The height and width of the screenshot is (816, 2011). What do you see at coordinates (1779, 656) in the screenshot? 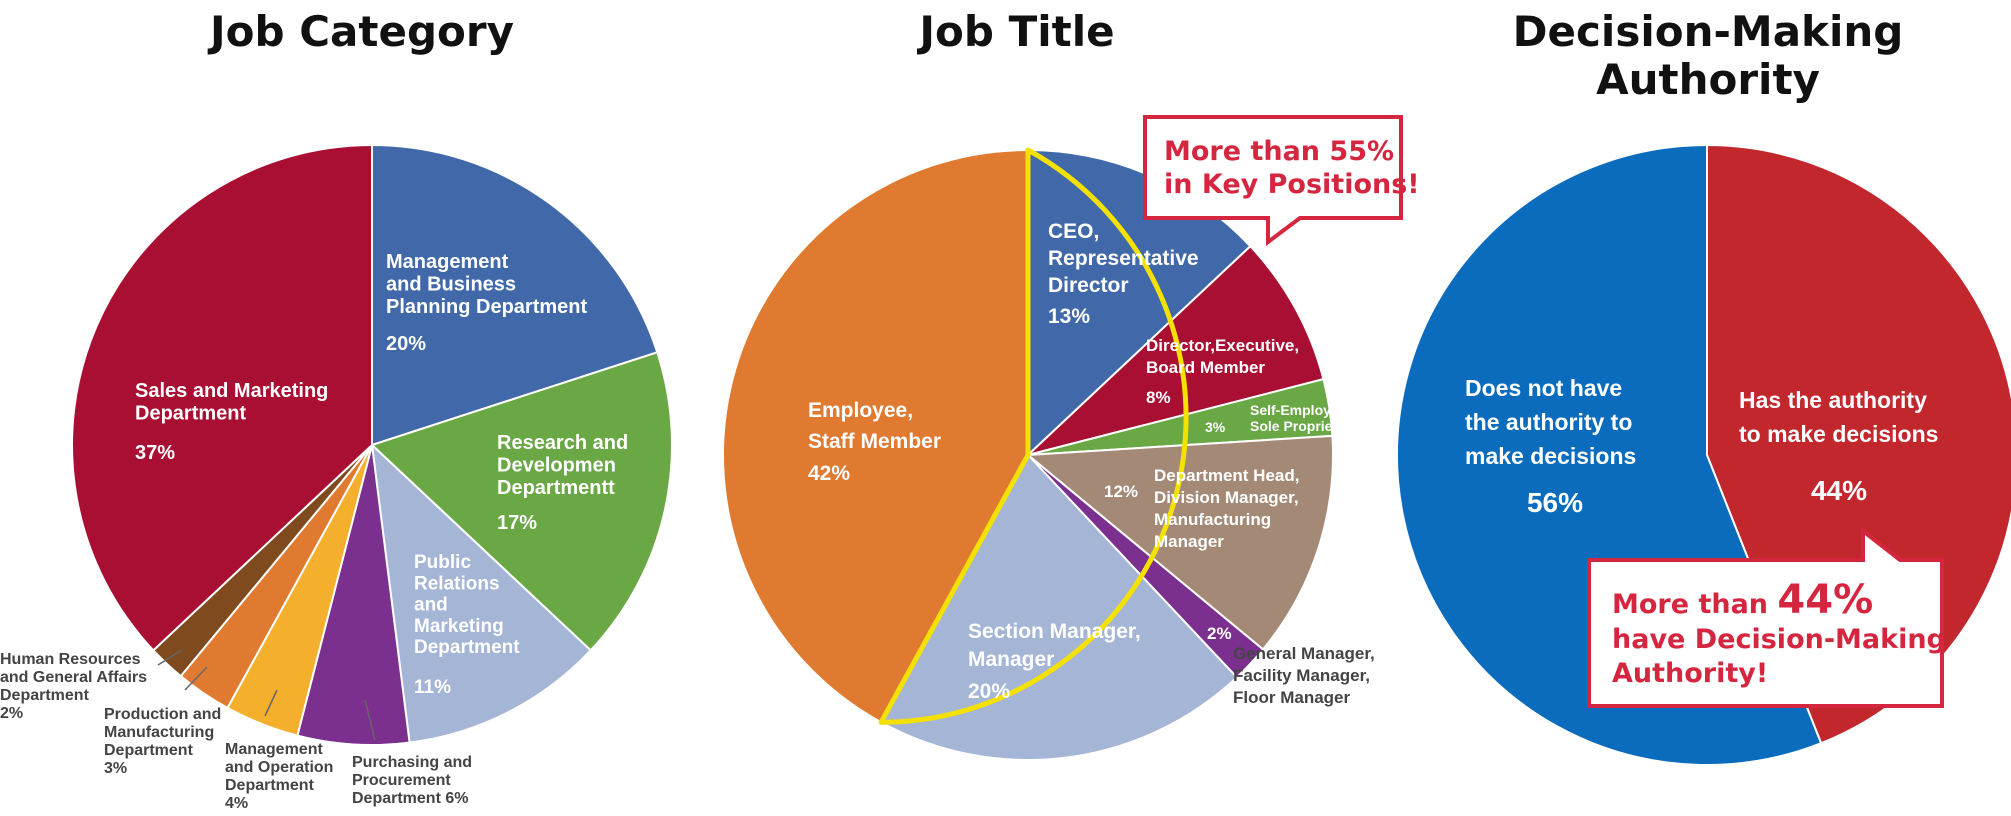
I see `authority-callout-text: have Decision-Making Authority!` at bounding box center [1779, 656].